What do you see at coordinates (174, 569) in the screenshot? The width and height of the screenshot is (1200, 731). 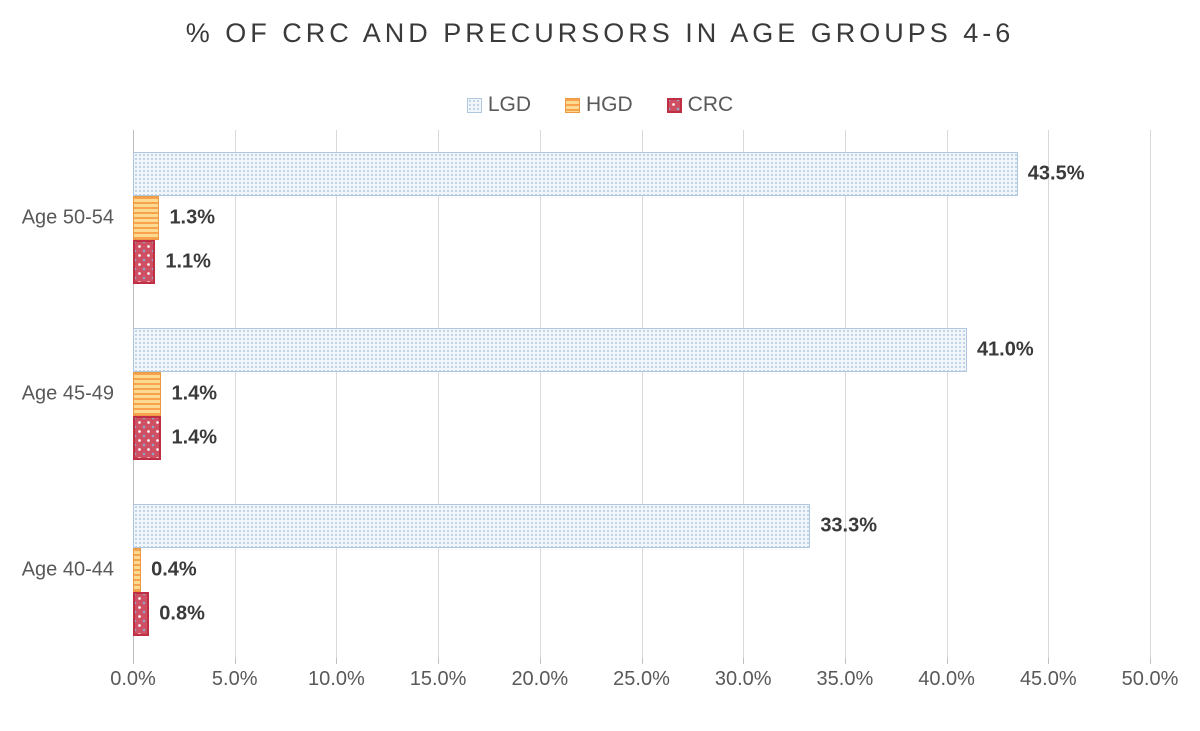 I see `data-label-hgd-age-40-44: 0.4%` at bounding box center [174, 569].